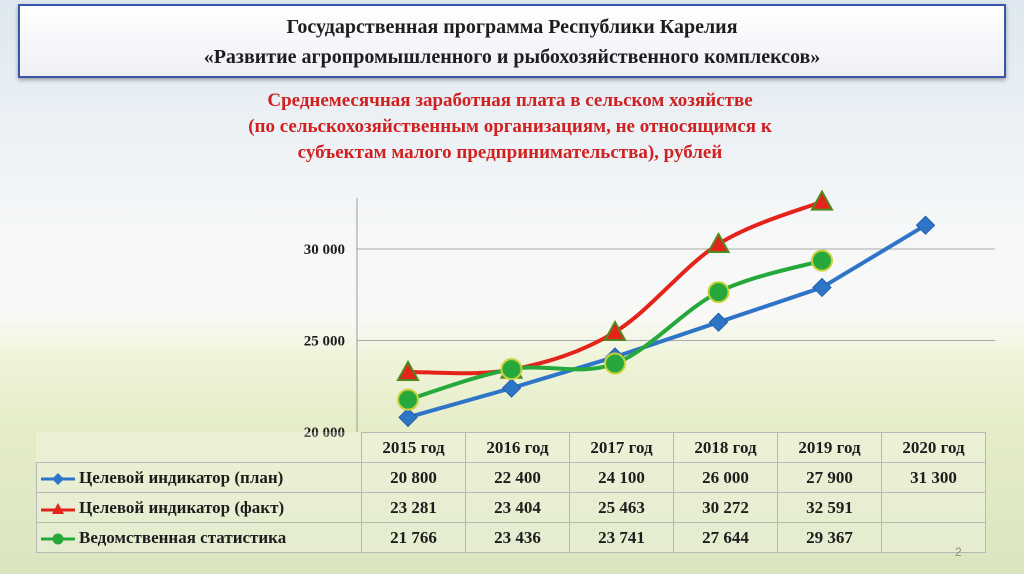 The width and height of the screenshot is (1024, 574). What do you see at coordinates (621, 477) in the screenshot?
I see `cell-plan-2017: 24 100` at bounding box center [621, 477].